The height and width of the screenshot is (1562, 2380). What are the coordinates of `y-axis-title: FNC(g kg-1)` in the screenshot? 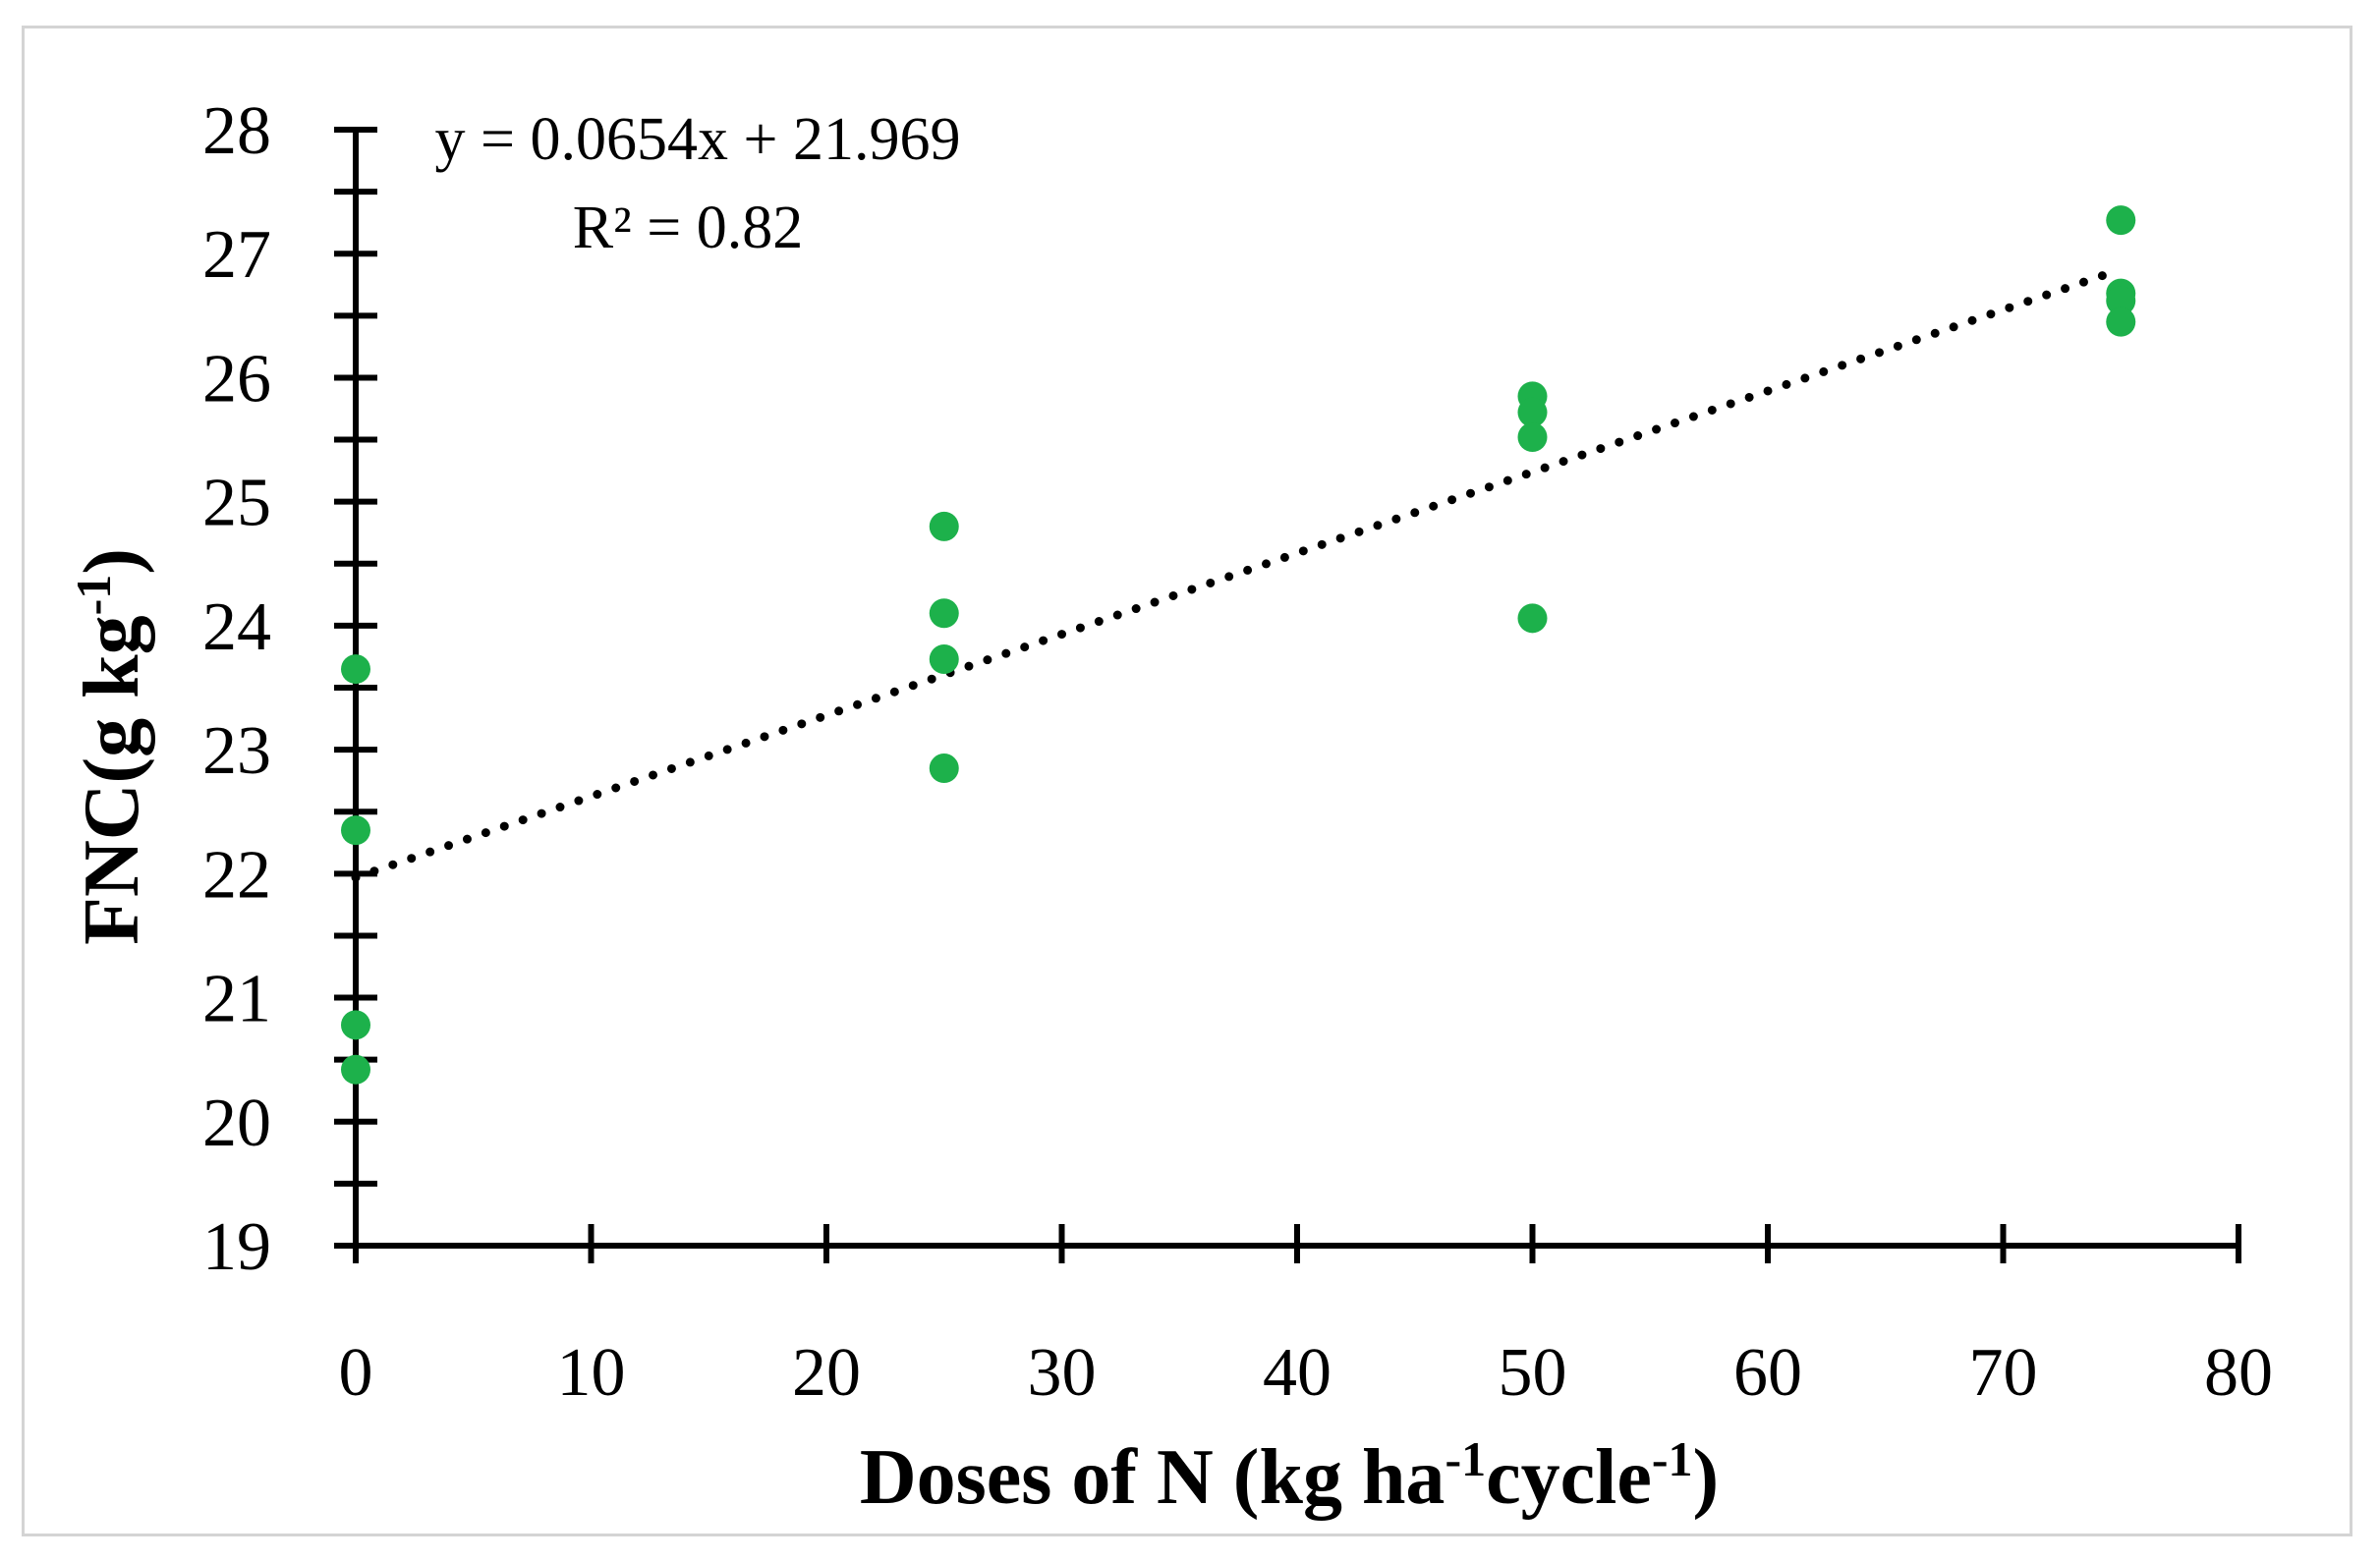 It's located at (110, 746).